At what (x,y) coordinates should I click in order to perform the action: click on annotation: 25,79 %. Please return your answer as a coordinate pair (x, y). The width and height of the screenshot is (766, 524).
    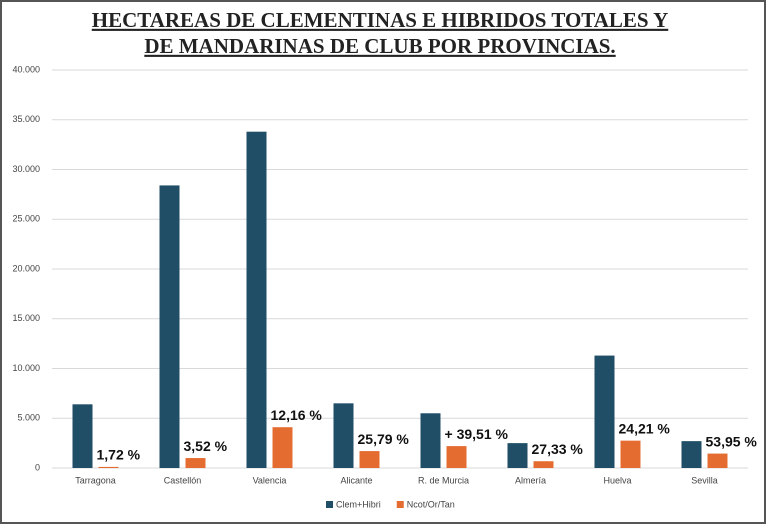
    Looking at the image, I should click on (384, 439).